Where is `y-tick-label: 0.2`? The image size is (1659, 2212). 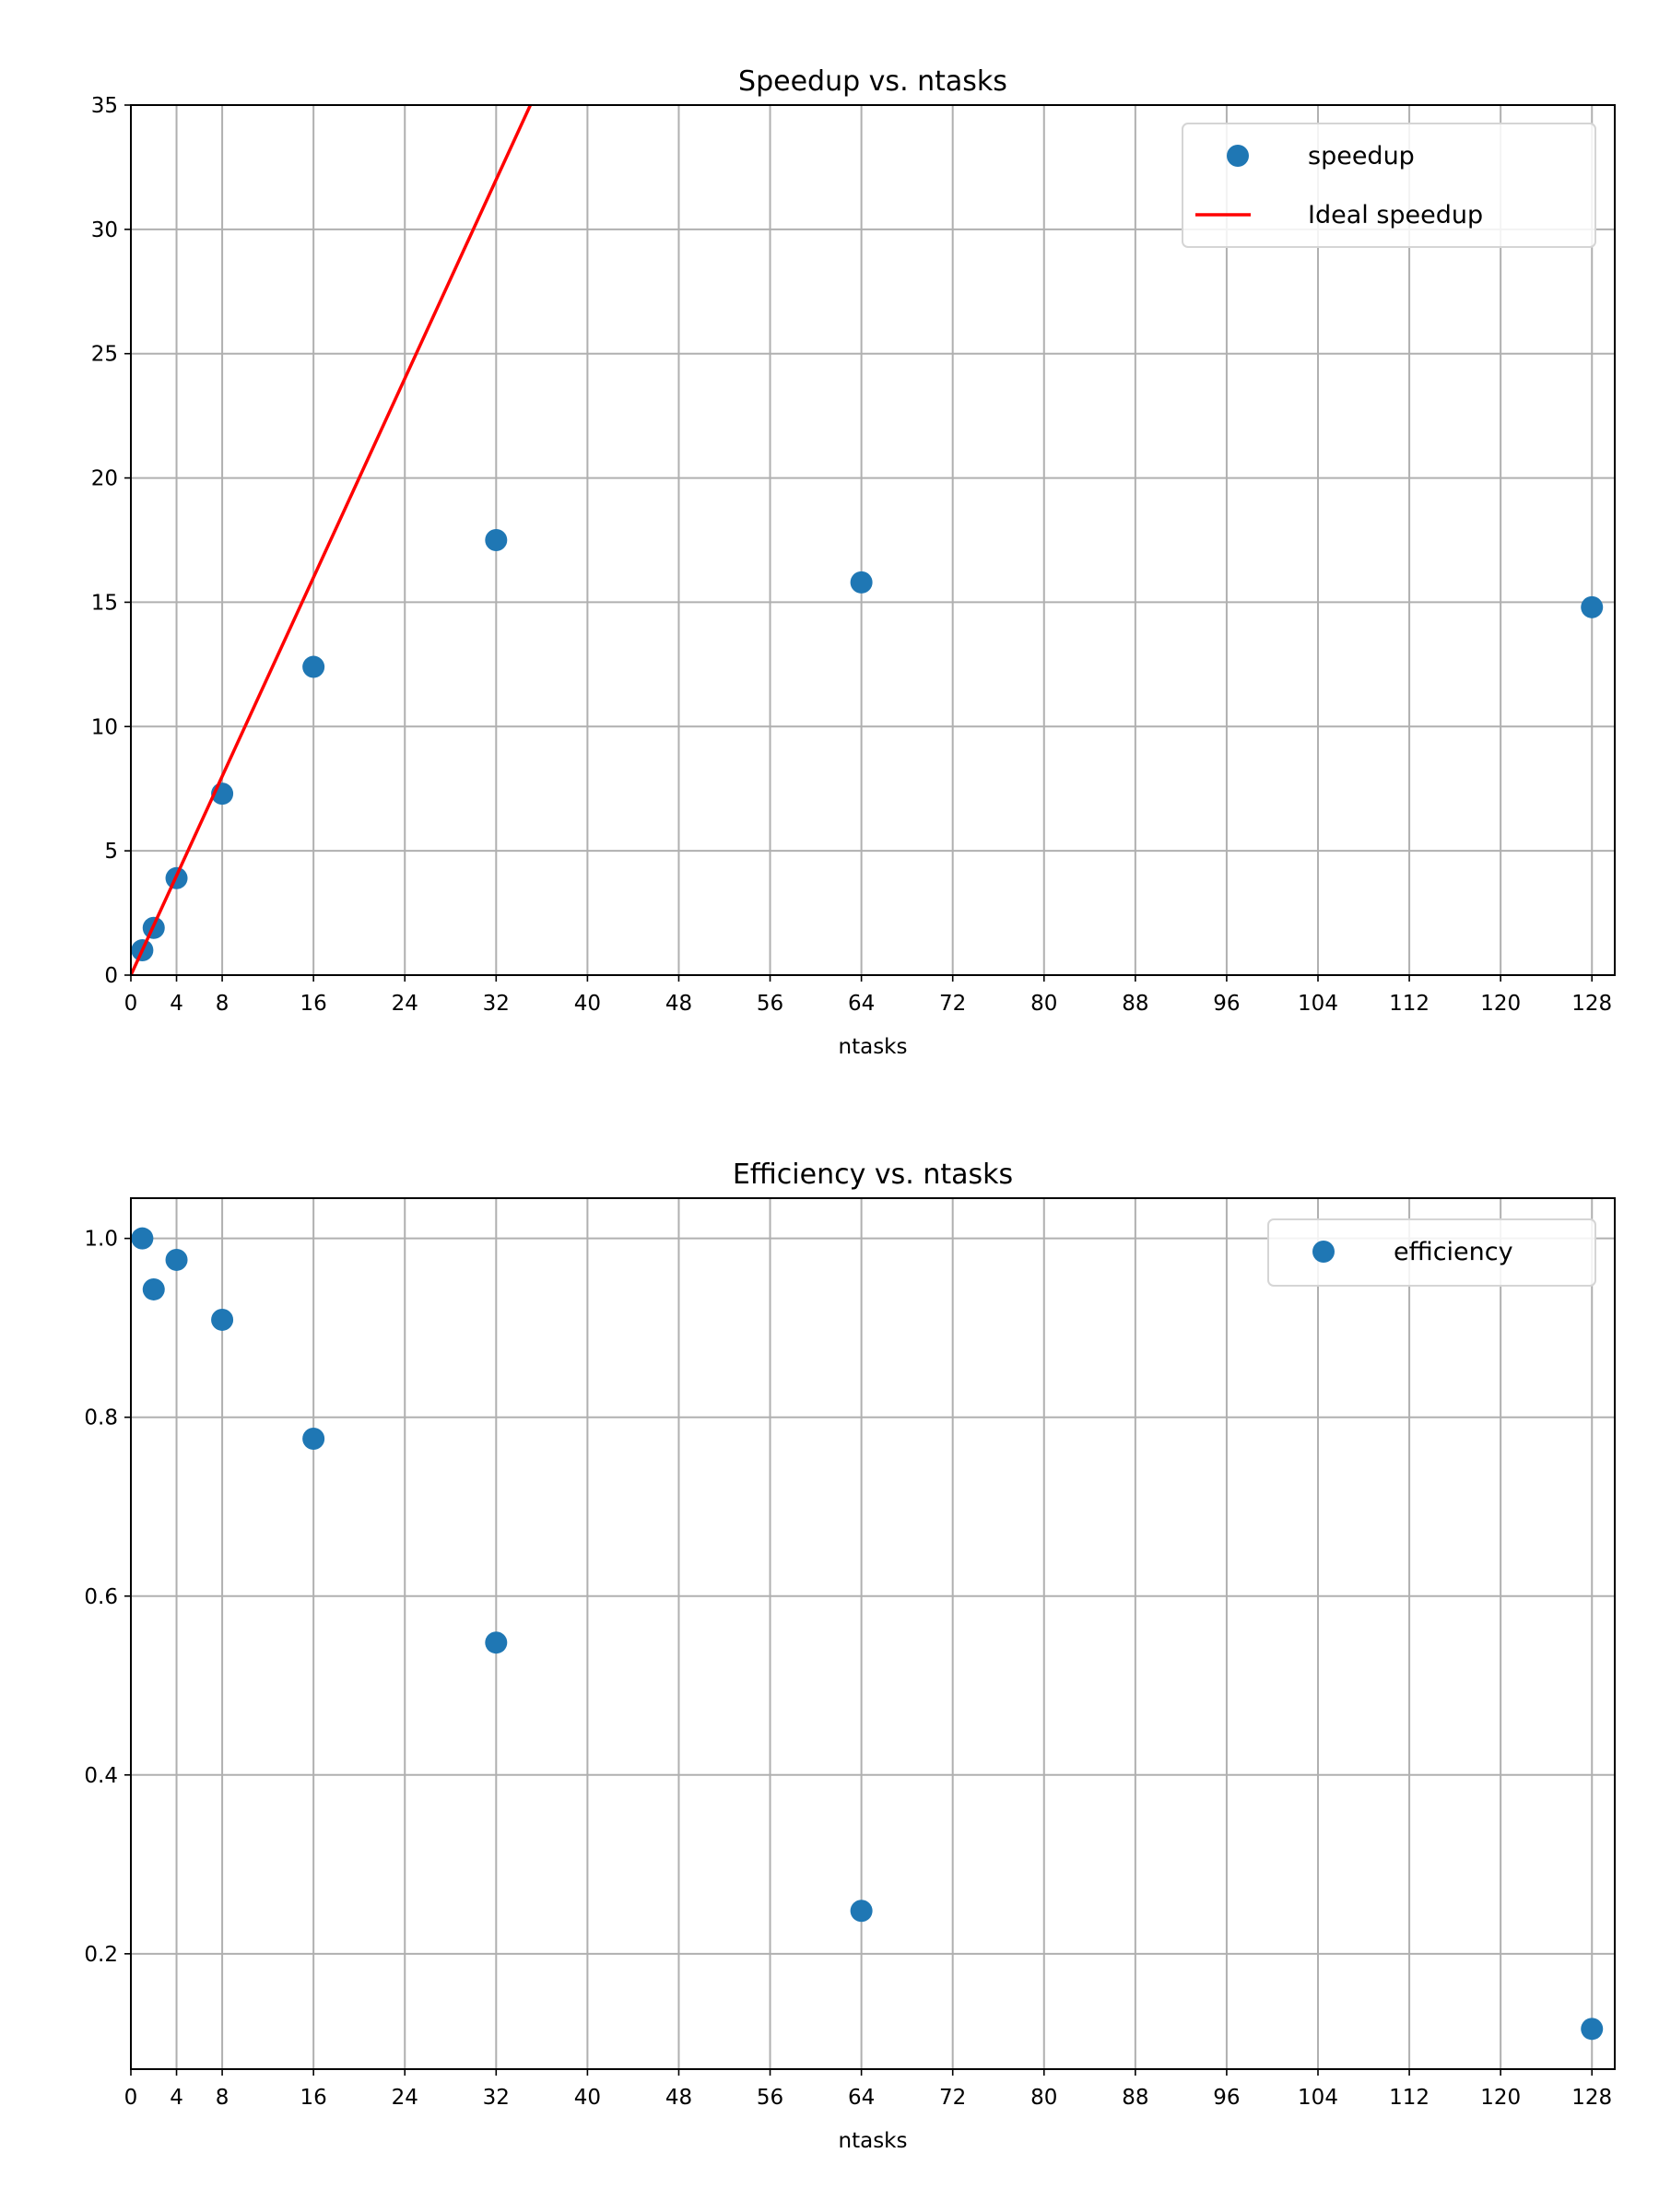 y-tick-label: 0.2 is located at coordinates (101, 1955).